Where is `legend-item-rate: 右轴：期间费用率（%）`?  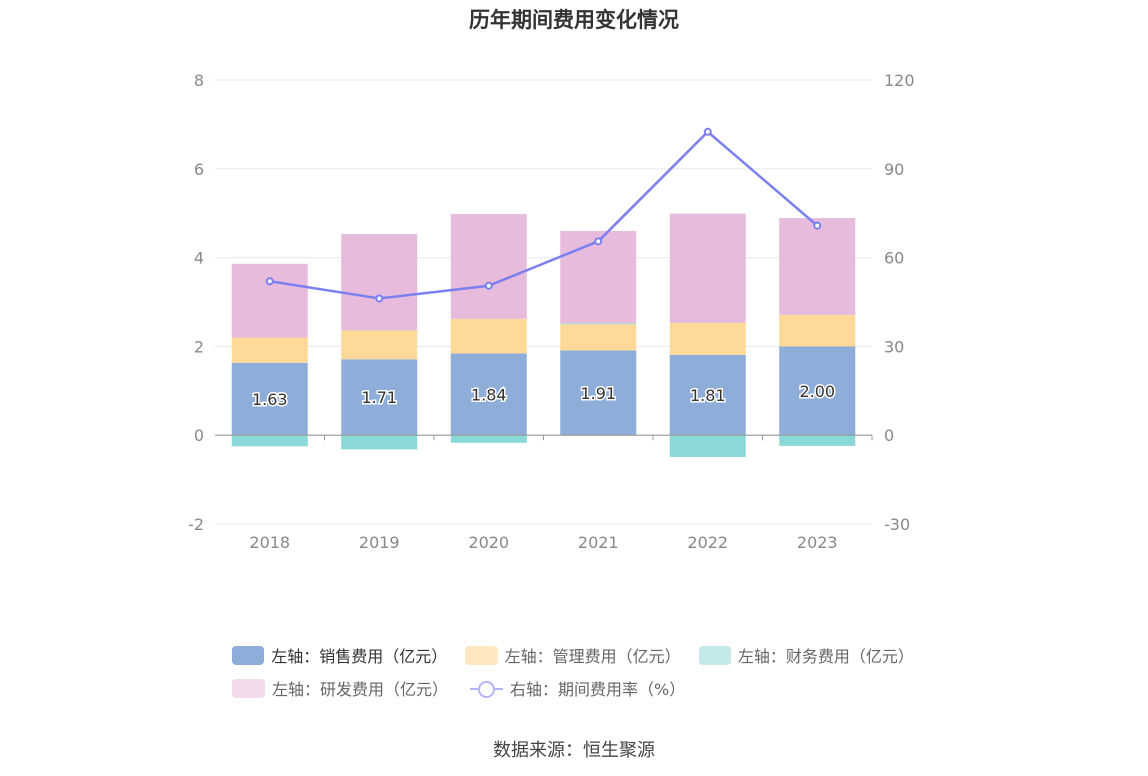 legend-item-rate: 右轴：期间费用率（%） is located at coordinates (577, 688).